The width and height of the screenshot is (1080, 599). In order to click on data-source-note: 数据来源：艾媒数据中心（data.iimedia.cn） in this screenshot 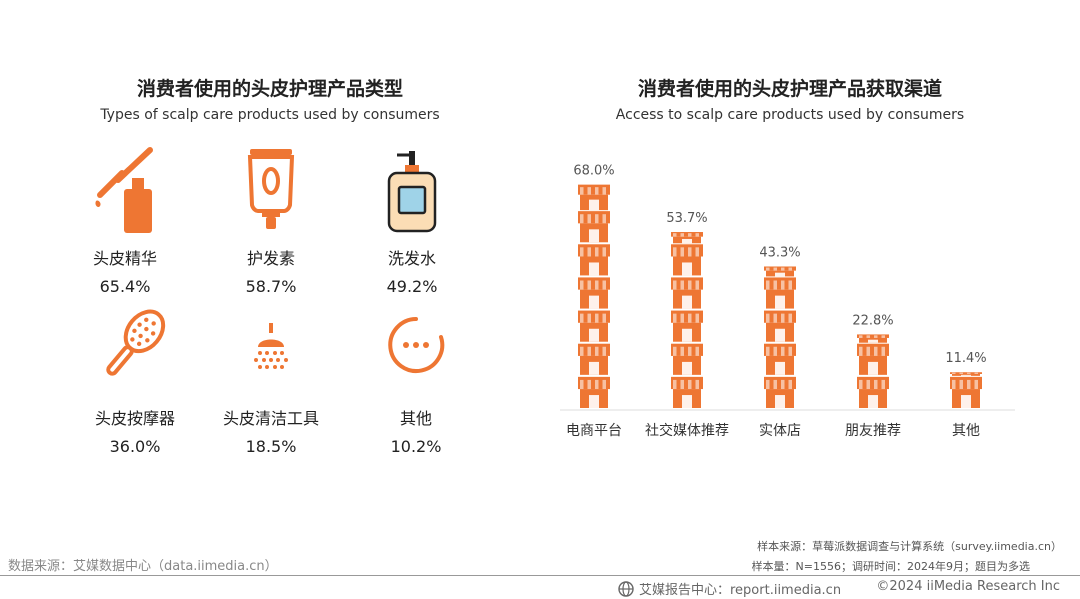, I will do `click(143, 566)`.